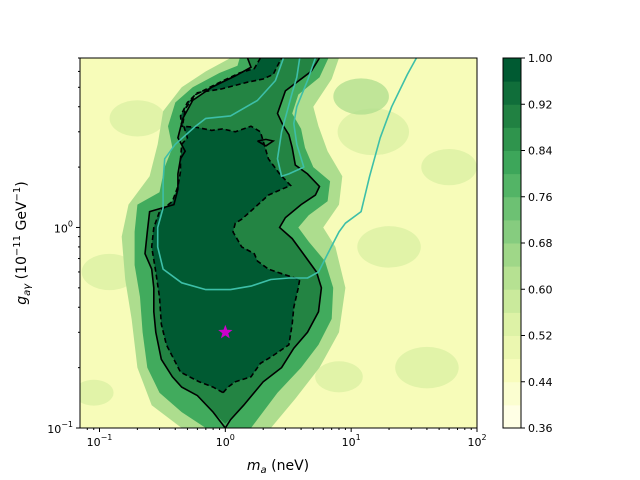 The image size is (640, 480). I want to click on colorbar-tick-label: 0.44, so click(540, 382).